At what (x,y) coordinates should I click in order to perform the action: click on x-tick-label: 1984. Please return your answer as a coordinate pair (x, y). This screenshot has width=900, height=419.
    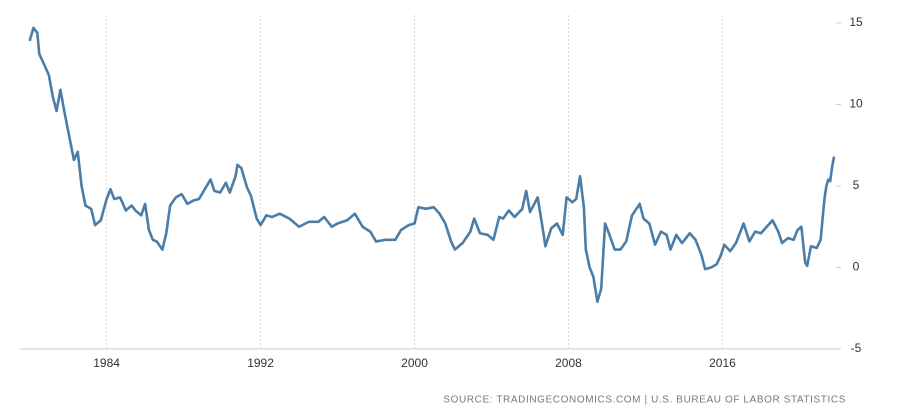
    Looking at the image, I should click on (106, 363).